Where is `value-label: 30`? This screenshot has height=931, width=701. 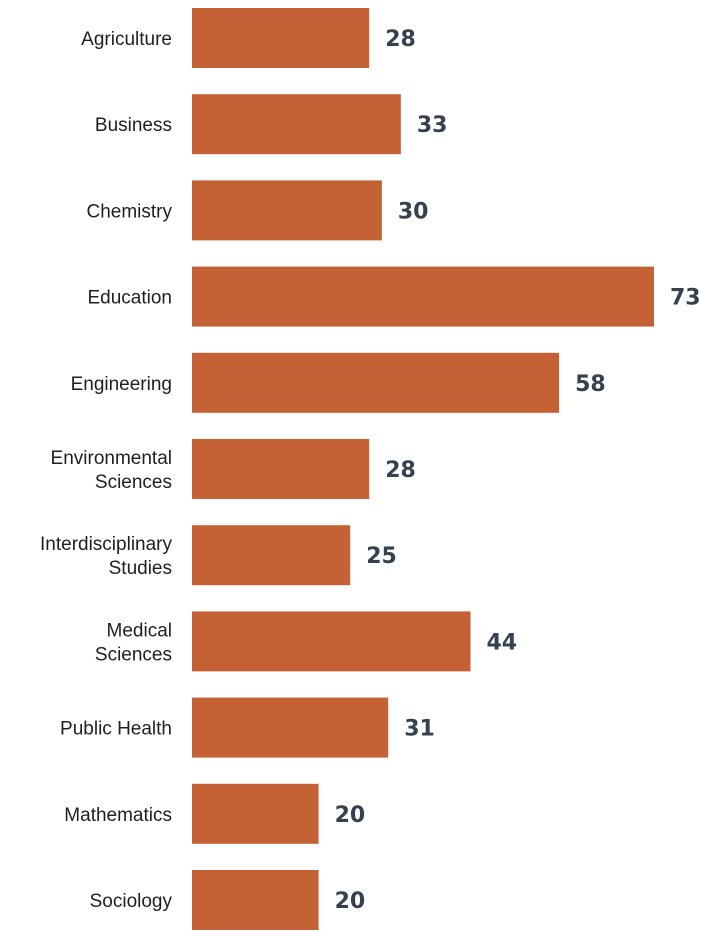 value-label: 30 is located at coordinates (413, 211).